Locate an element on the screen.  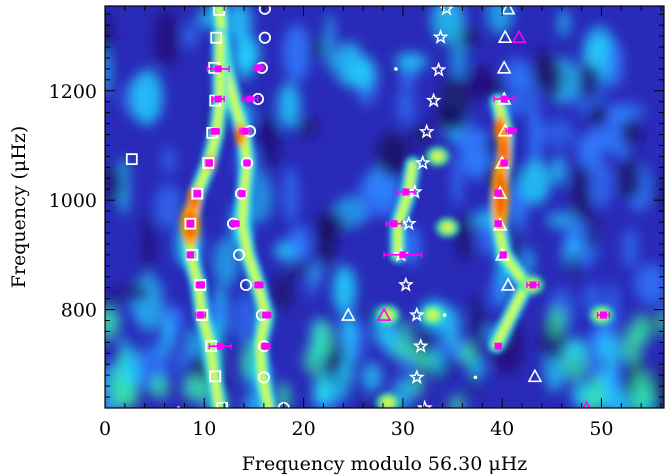
power-ridge is located at coordinates (405, 209).